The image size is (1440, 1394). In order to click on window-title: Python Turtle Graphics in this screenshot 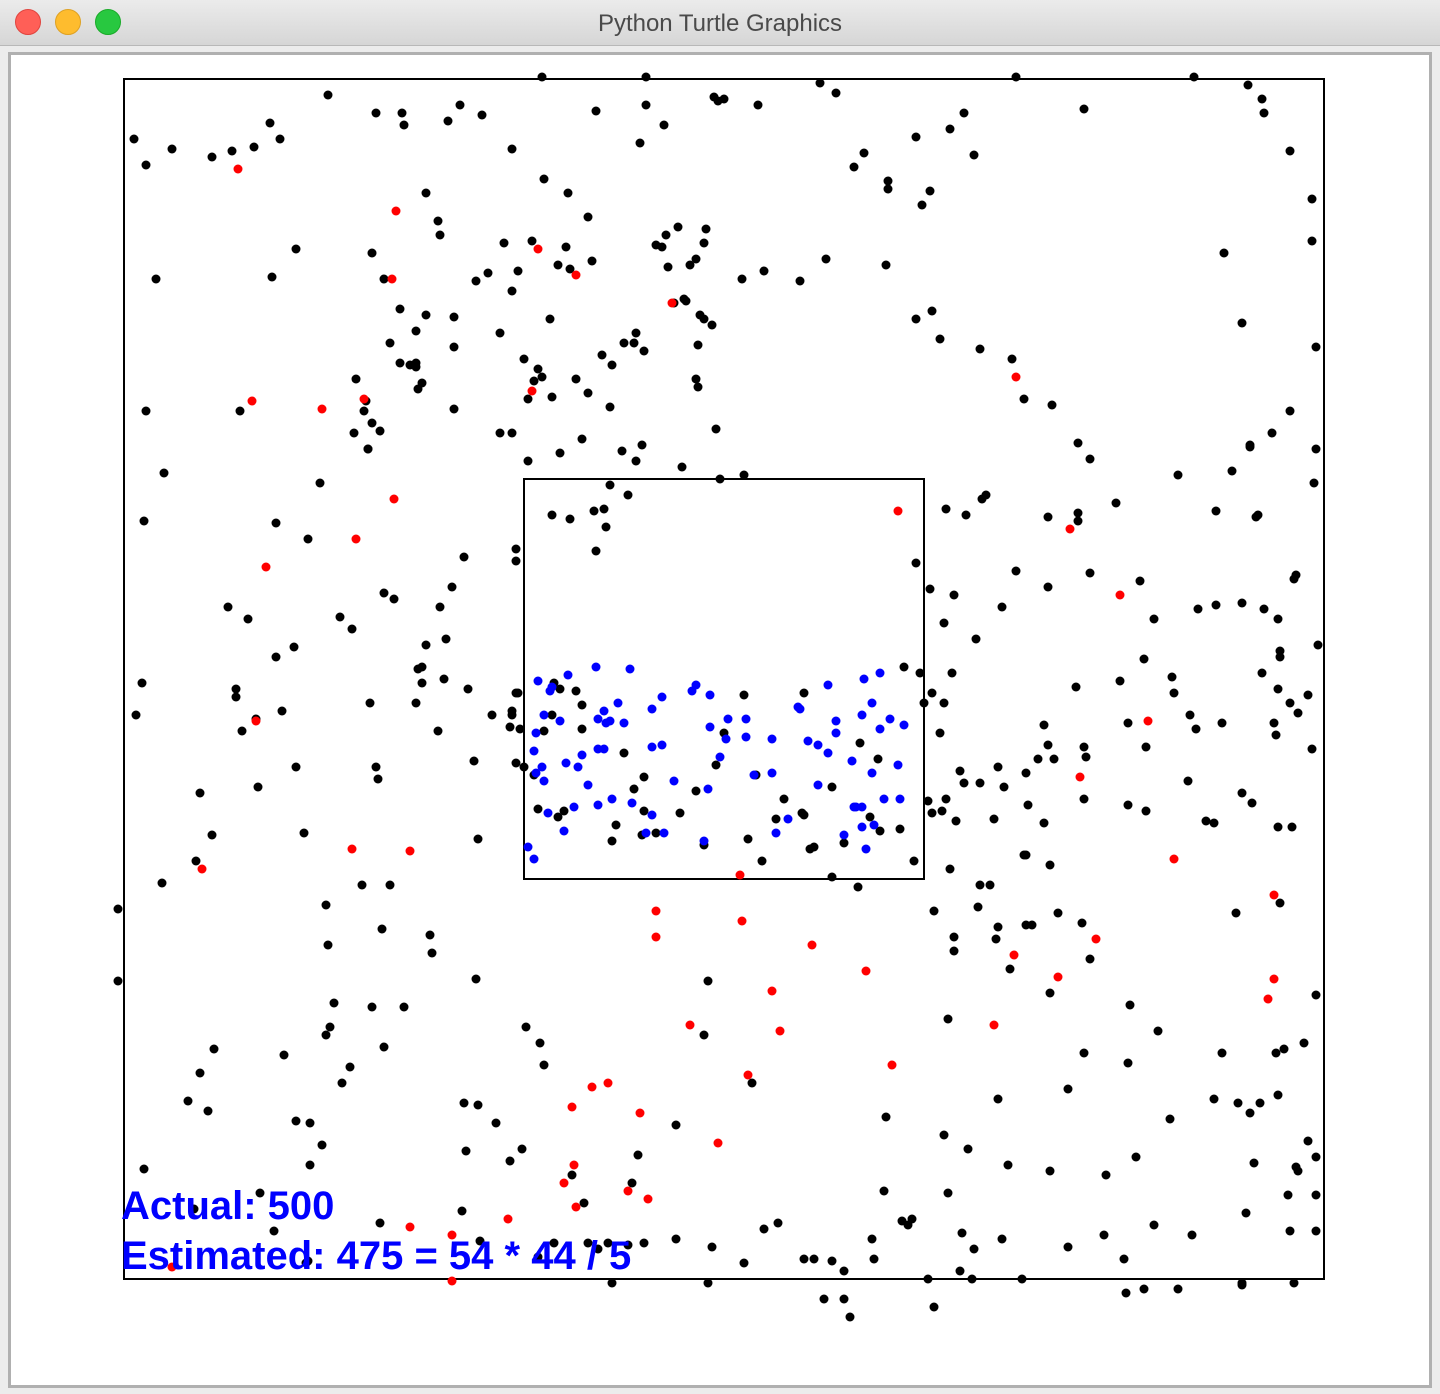, I will do `click(720, 23)`.